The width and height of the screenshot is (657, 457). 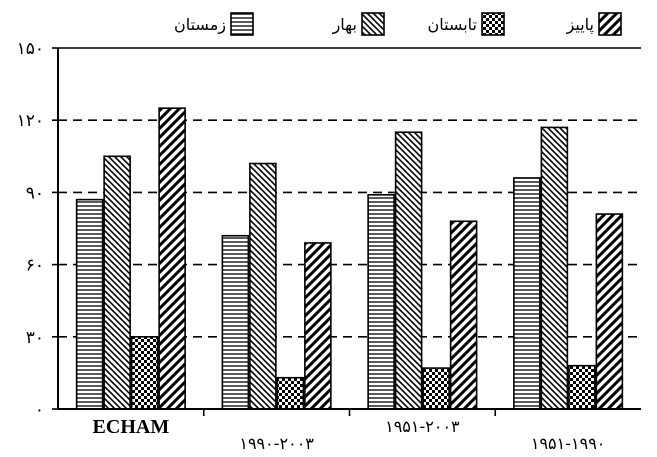 I want to click on y-tick-label: ۶٠, so click(x=35, y=266).